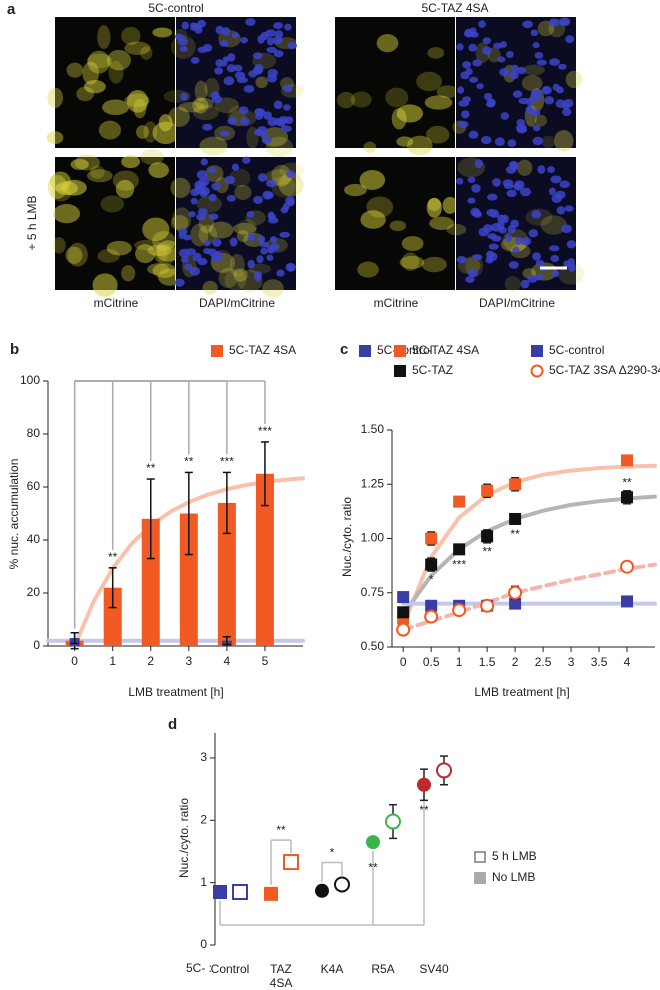  I want to click on y-tick-label: 3, so click(203, 757).